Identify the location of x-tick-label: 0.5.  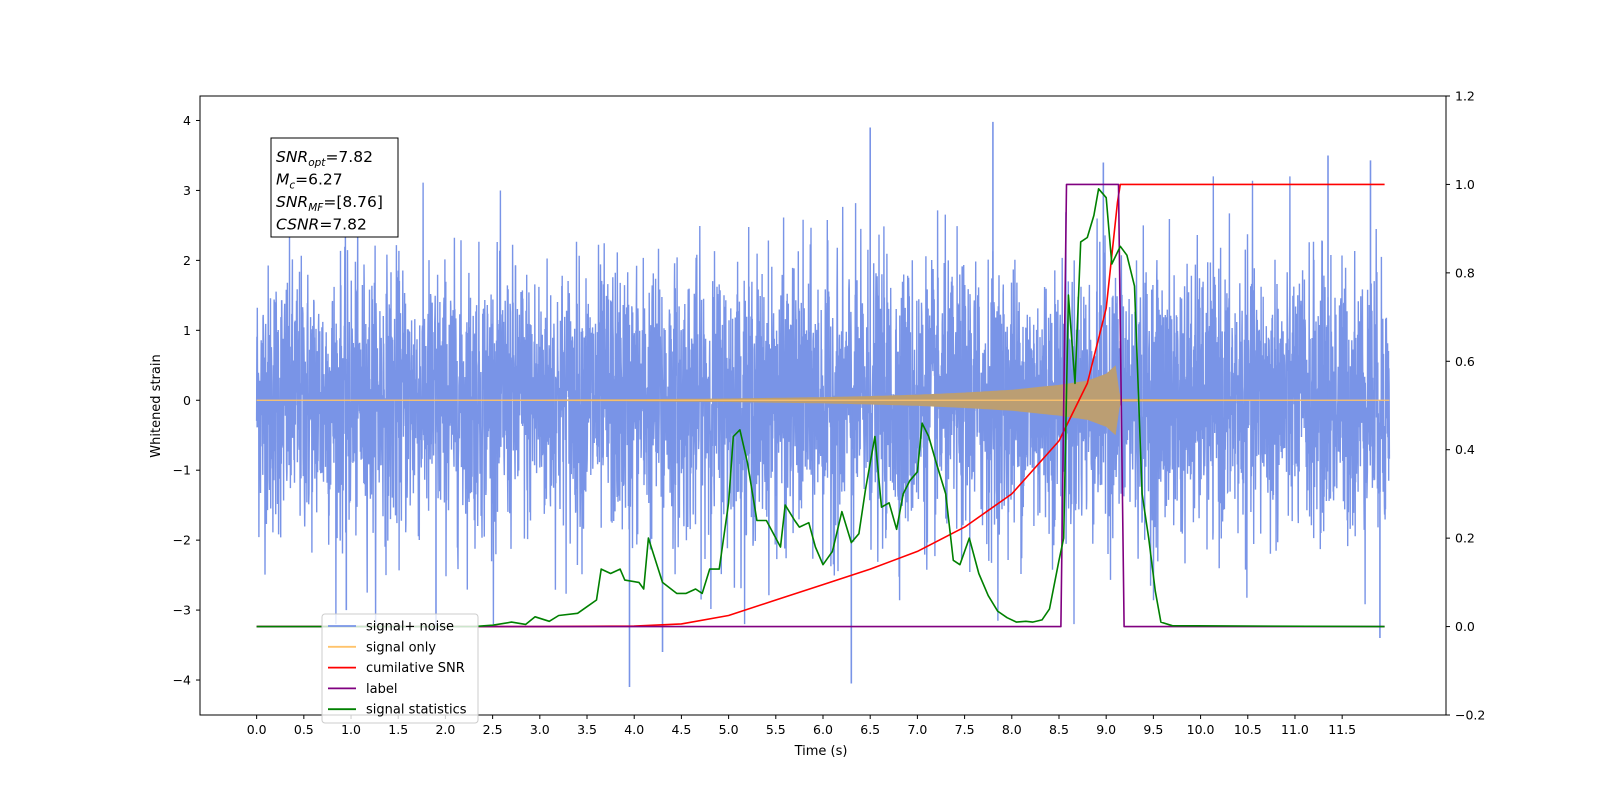
(304, 729).